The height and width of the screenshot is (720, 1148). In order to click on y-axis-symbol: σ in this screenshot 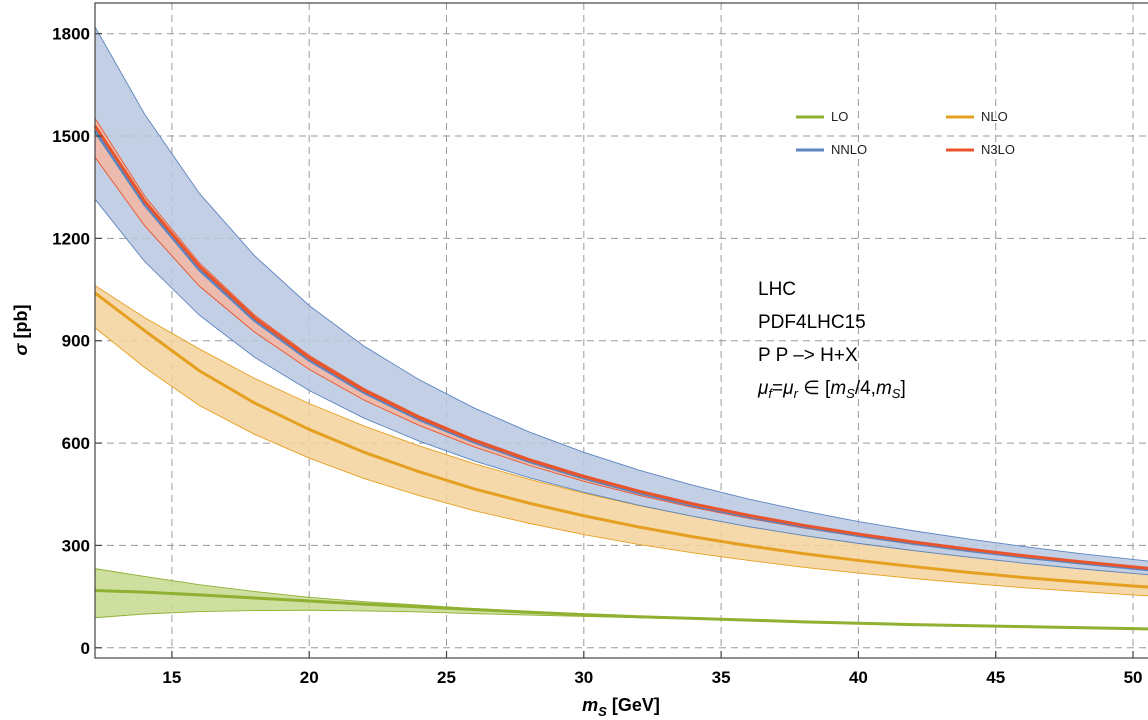, I will do `click(21, 348)`.